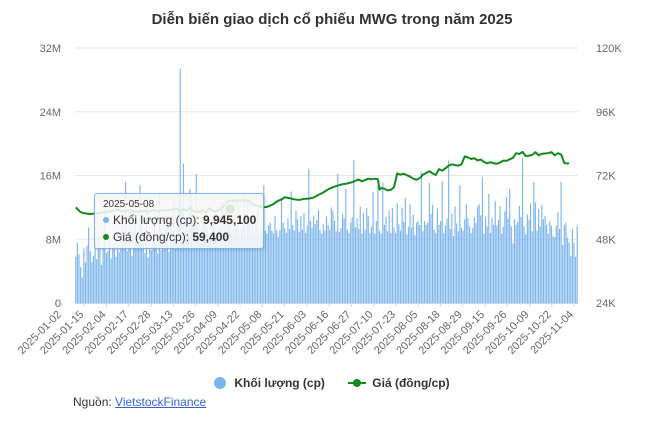  What do you see at coordinates (53, 240) in the screenshot?
I see `y-left-tick-label: 8M` at bounding box center [53, 240].